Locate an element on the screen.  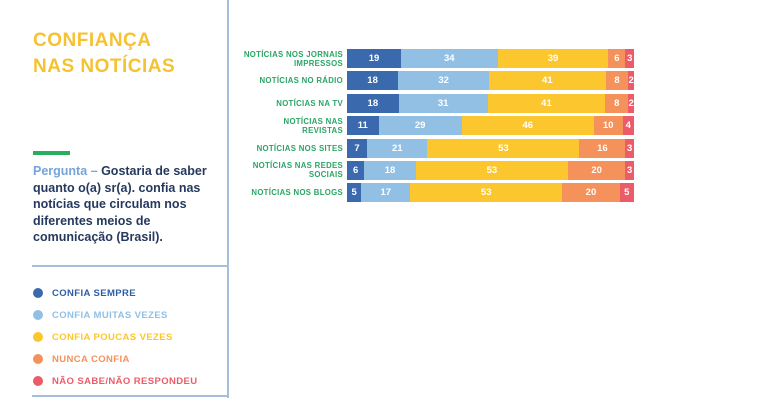
chart-row: NOTÍCIAS NOS JORNAIS IMPRESSOS 19 34 39 6 3 is located at coordinates (438, 58).